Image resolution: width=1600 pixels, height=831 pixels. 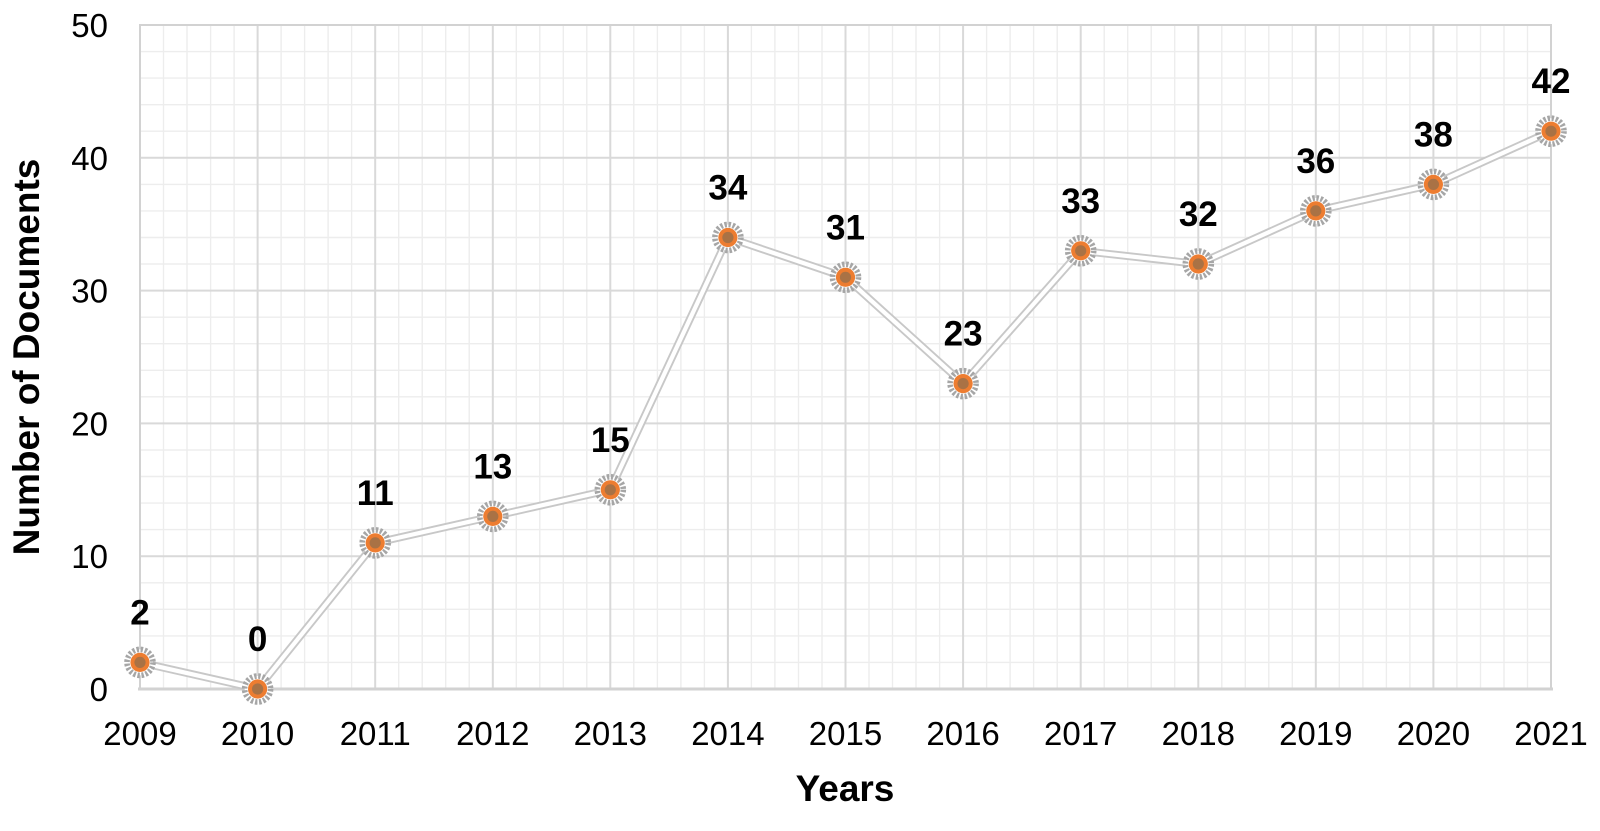 I want to click on data-point-2021, so click(x=1551, y=131).